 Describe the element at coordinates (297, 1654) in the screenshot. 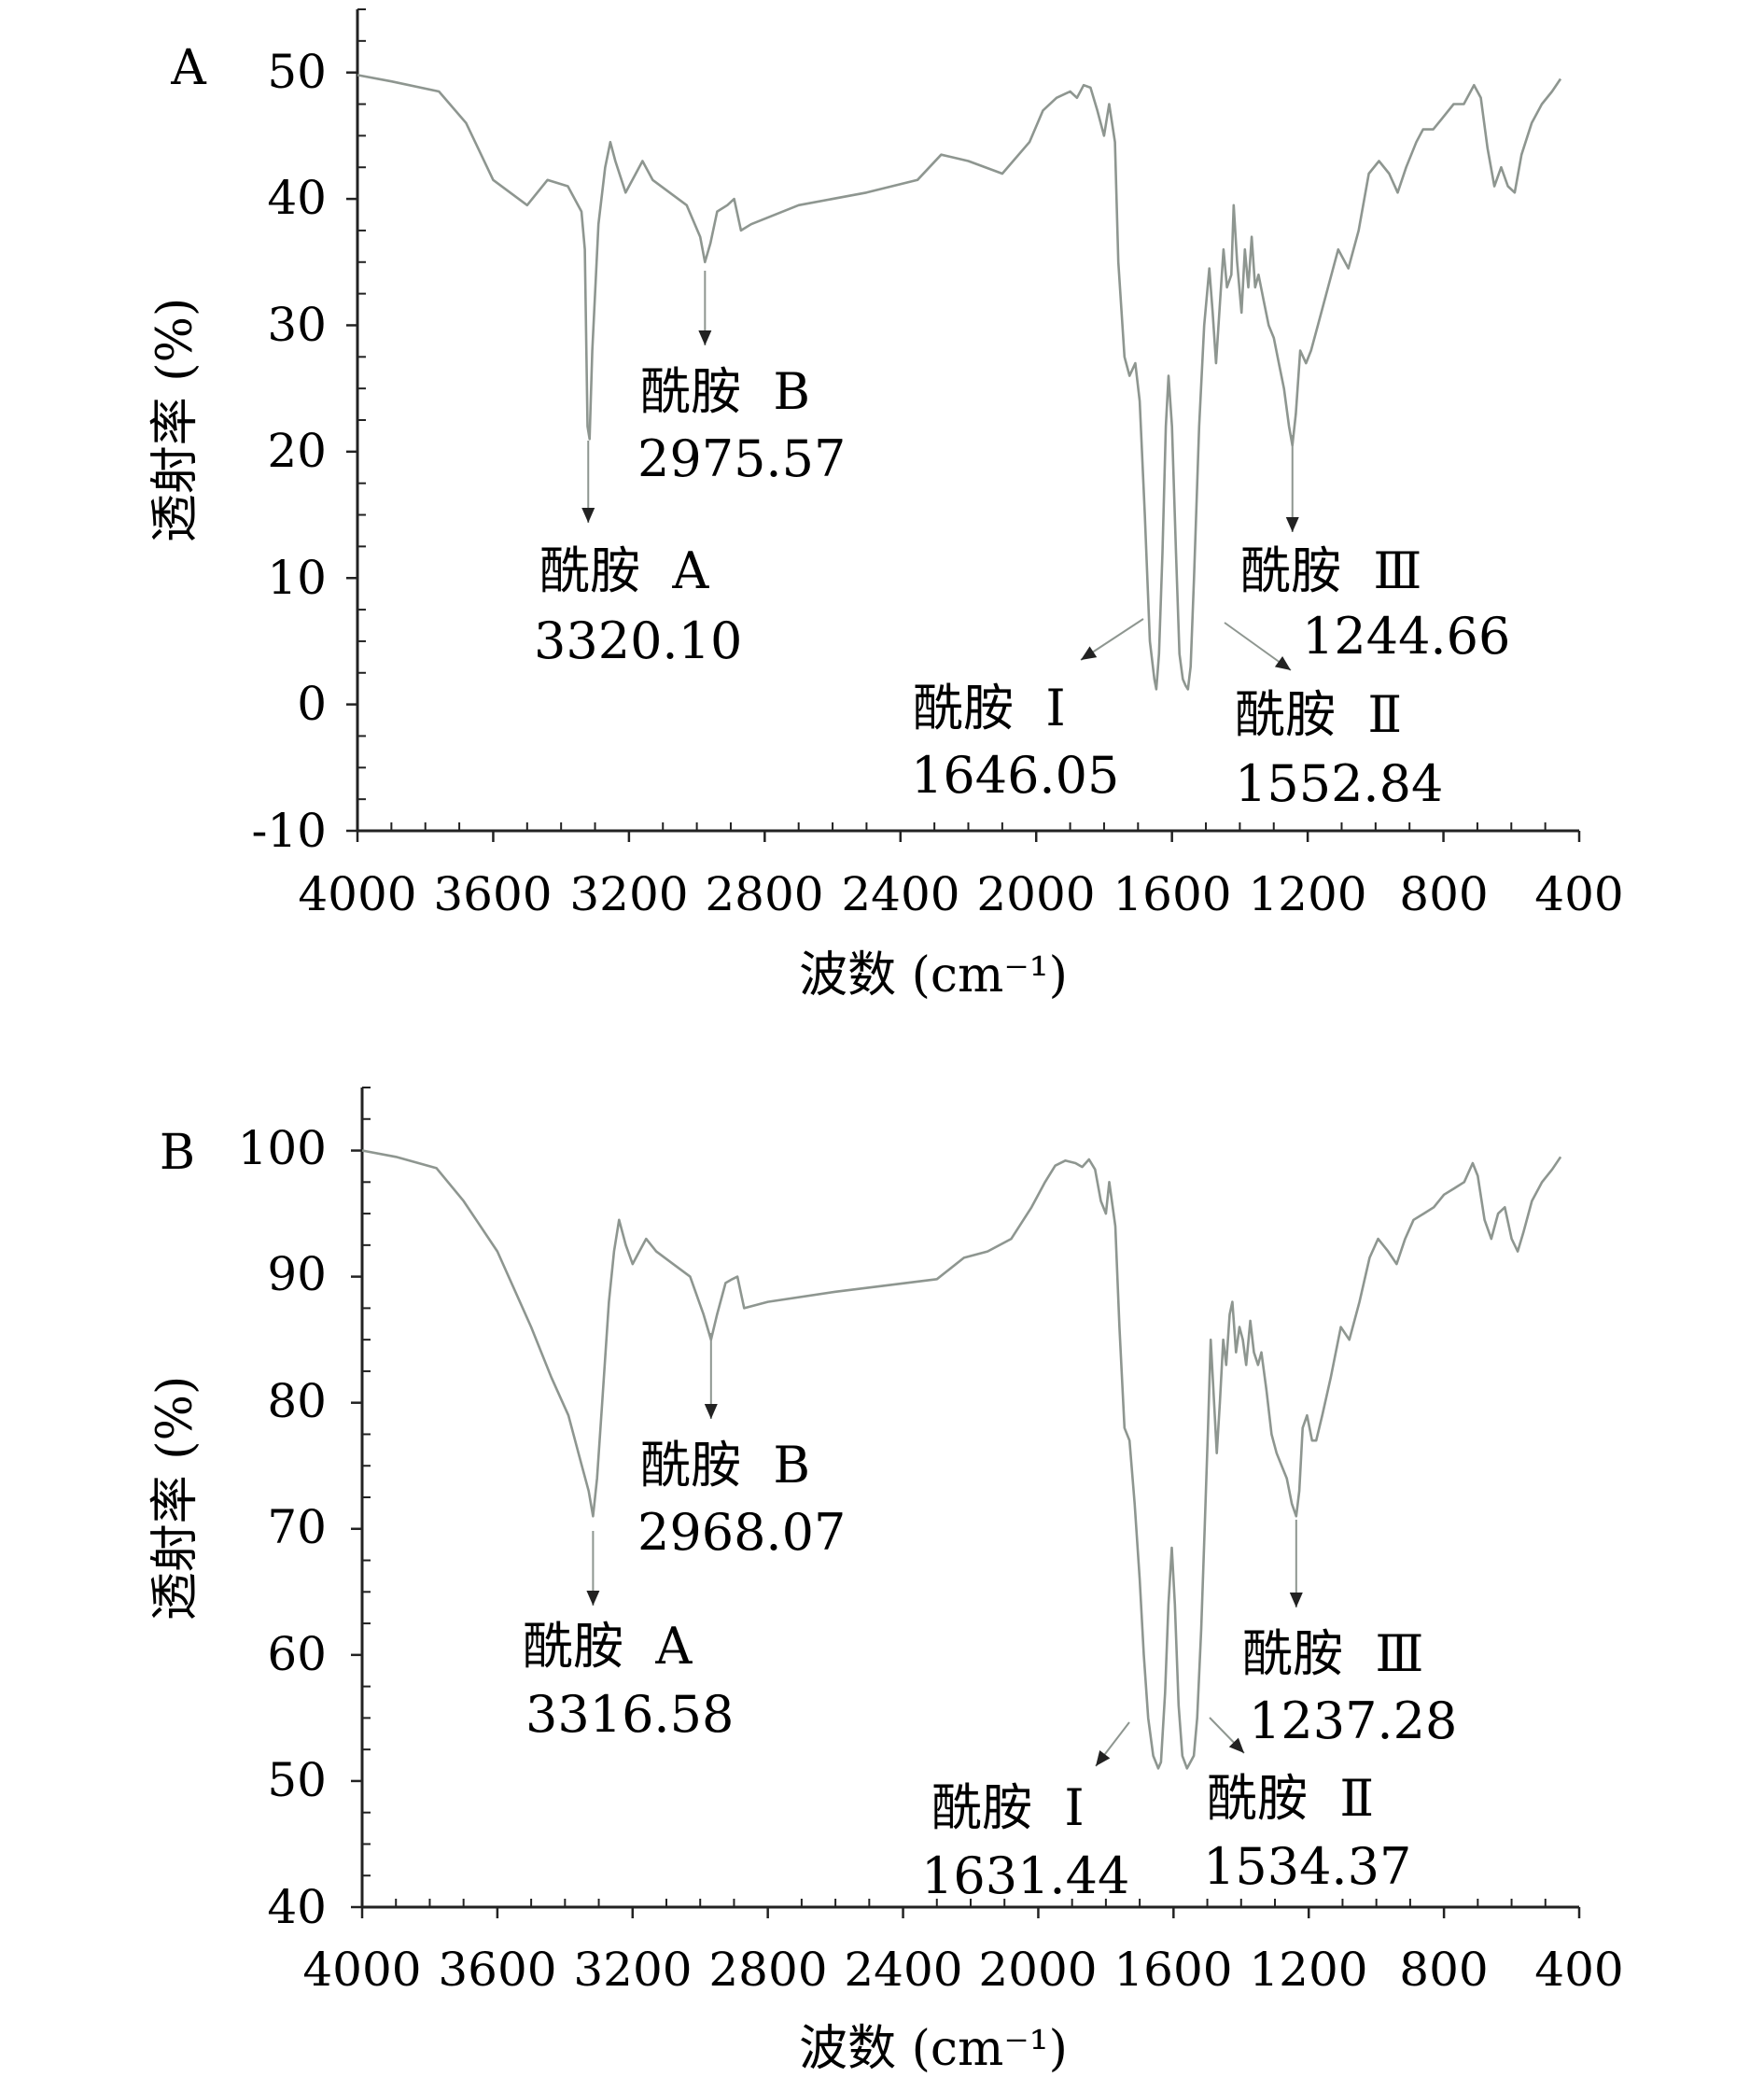

I see `y-tick-label: 60` at that location.